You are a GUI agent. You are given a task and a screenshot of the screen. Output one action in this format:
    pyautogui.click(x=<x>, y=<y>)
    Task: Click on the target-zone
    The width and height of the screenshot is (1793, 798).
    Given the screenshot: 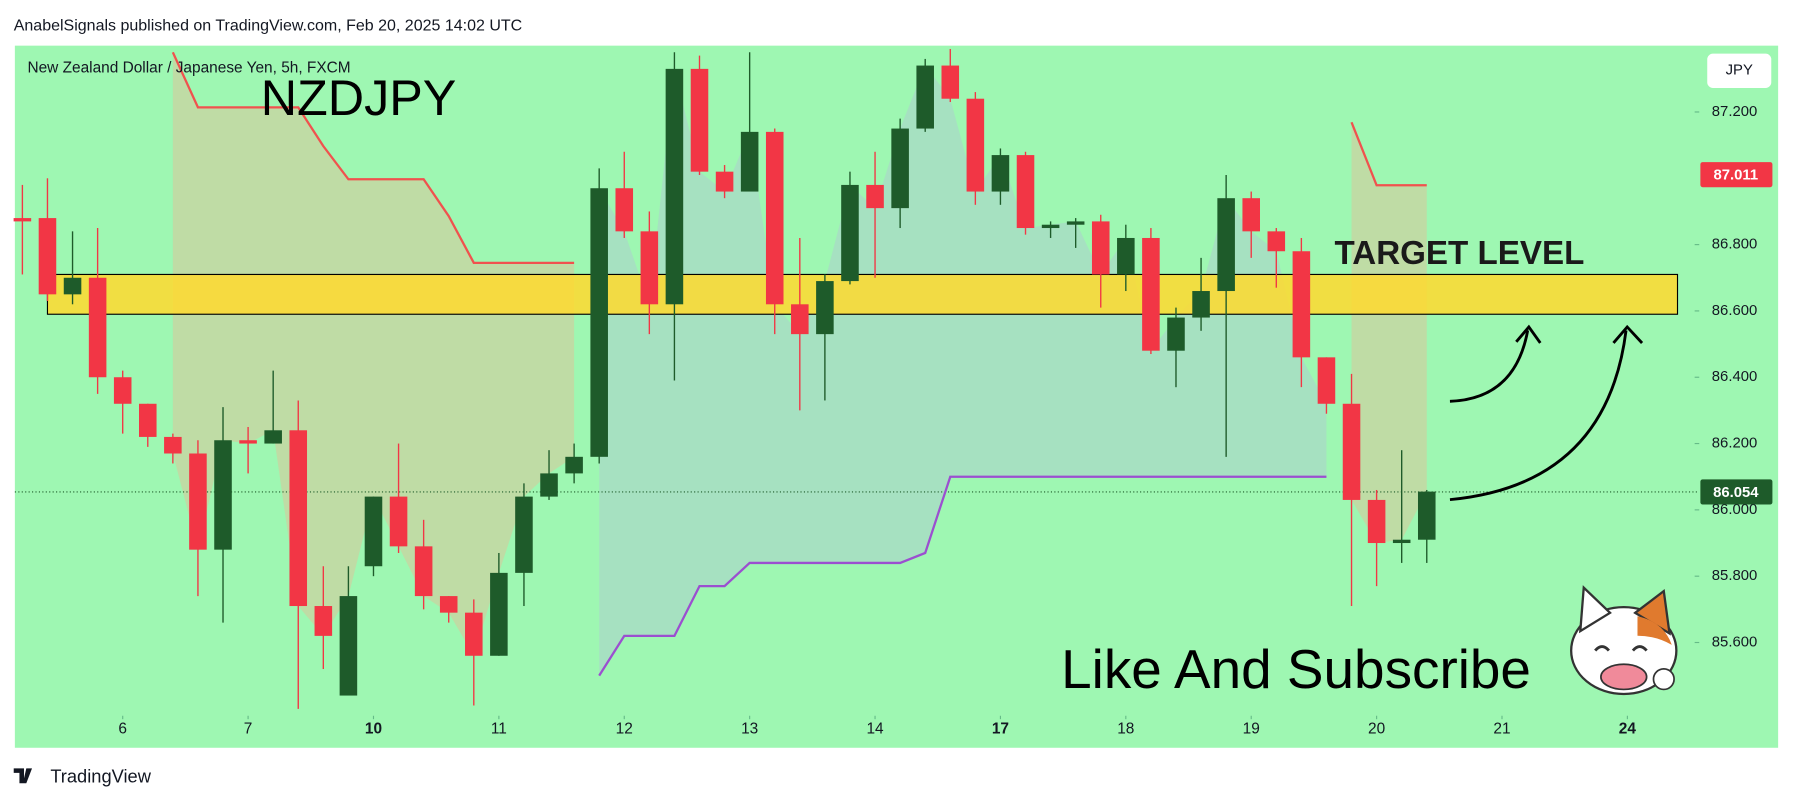 What is the action you would take?
    pyautogui.click(x=862, y=294)
    